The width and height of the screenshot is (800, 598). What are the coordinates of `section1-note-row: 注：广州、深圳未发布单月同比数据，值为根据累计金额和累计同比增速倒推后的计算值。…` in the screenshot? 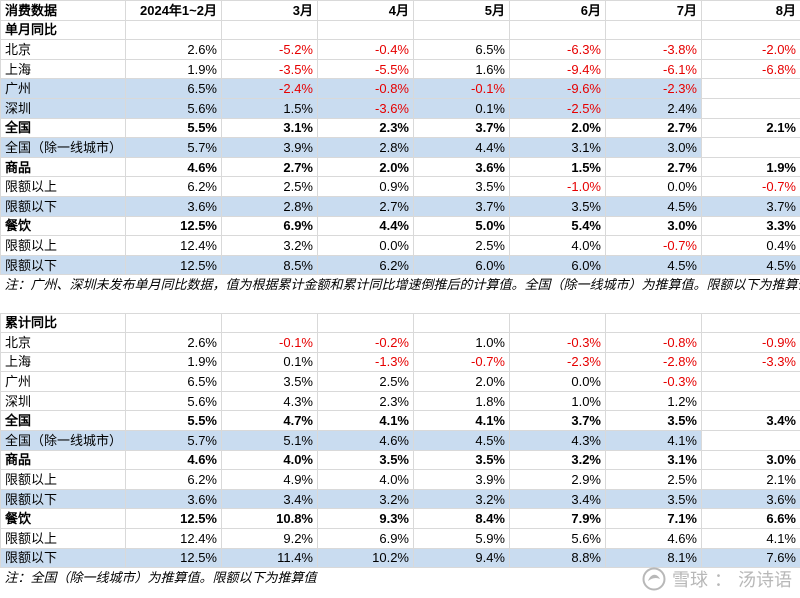 It's located at (400, 284).